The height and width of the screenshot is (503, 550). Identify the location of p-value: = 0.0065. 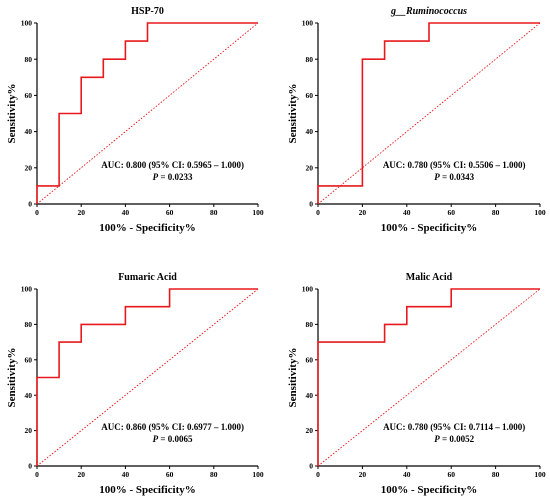
(175, 439).